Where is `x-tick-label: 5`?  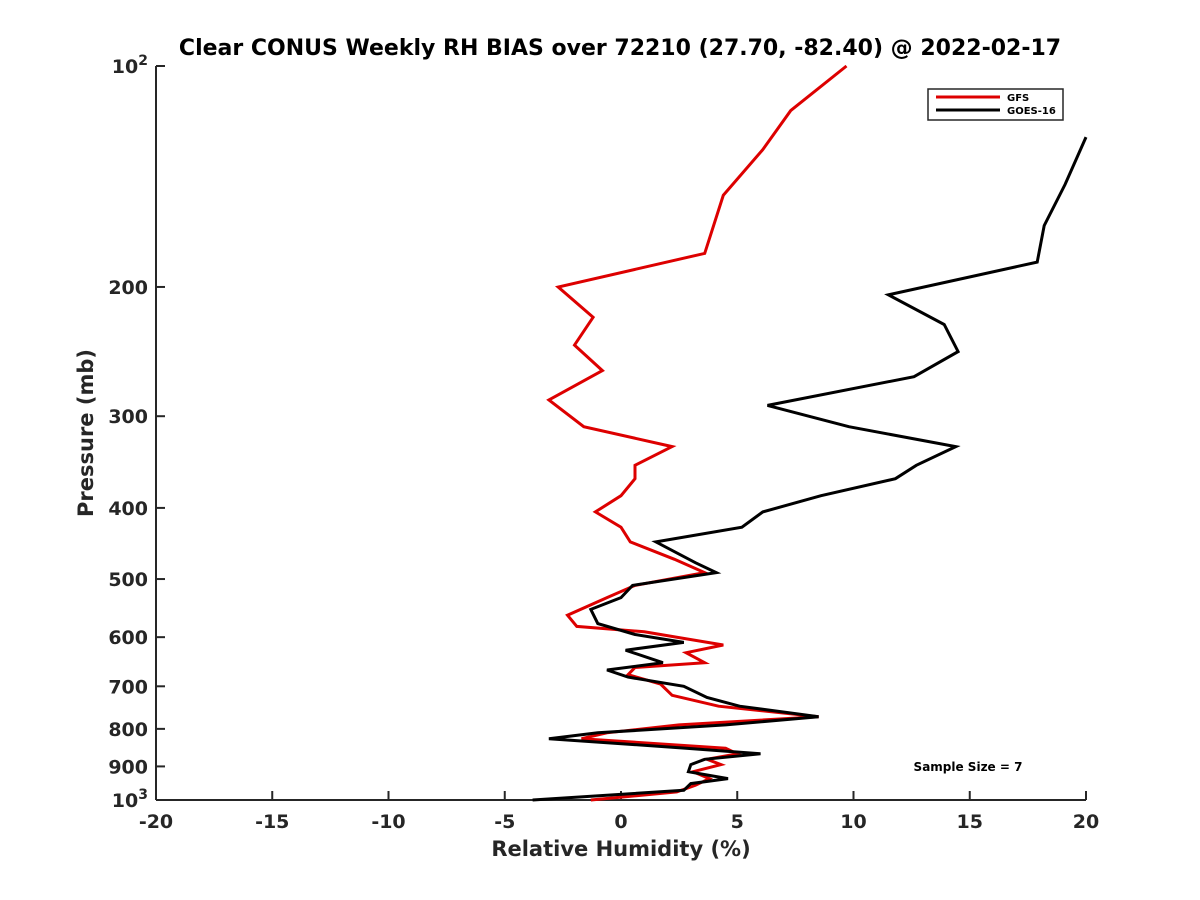 x-tick-label: 5 is located at coordinates (737, 822).